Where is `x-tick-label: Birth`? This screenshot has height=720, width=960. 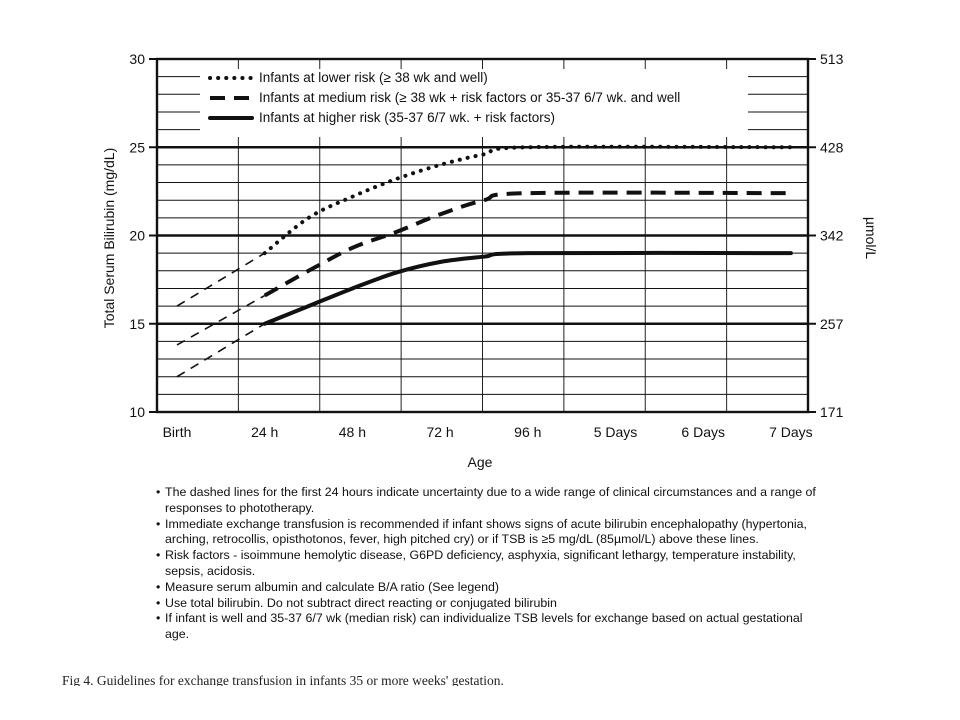
x-tick-label: Birth is located at coordinates (177, 432).